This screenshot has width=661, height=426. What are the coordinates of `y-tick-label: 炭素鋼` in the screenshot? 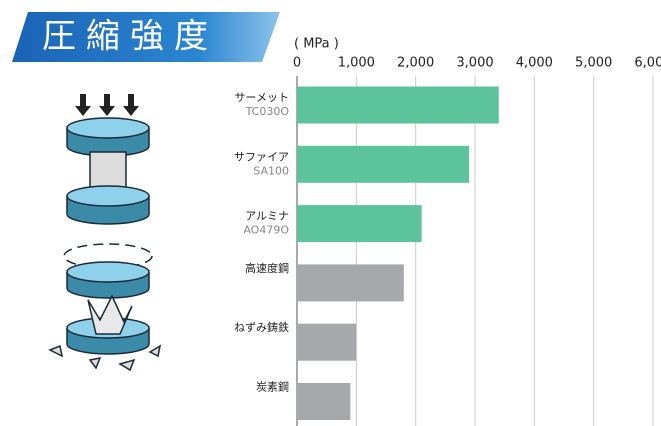 It's located at (272, 387).